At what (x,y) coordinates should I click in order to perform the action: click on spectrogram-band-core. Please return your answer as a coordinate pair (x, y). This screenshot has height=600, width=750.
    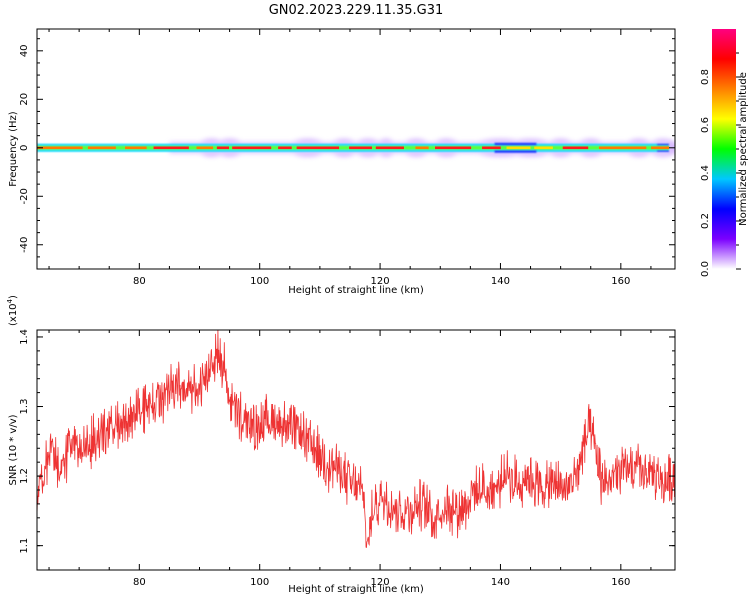
    Looking at the image, I should click on (353, 148).